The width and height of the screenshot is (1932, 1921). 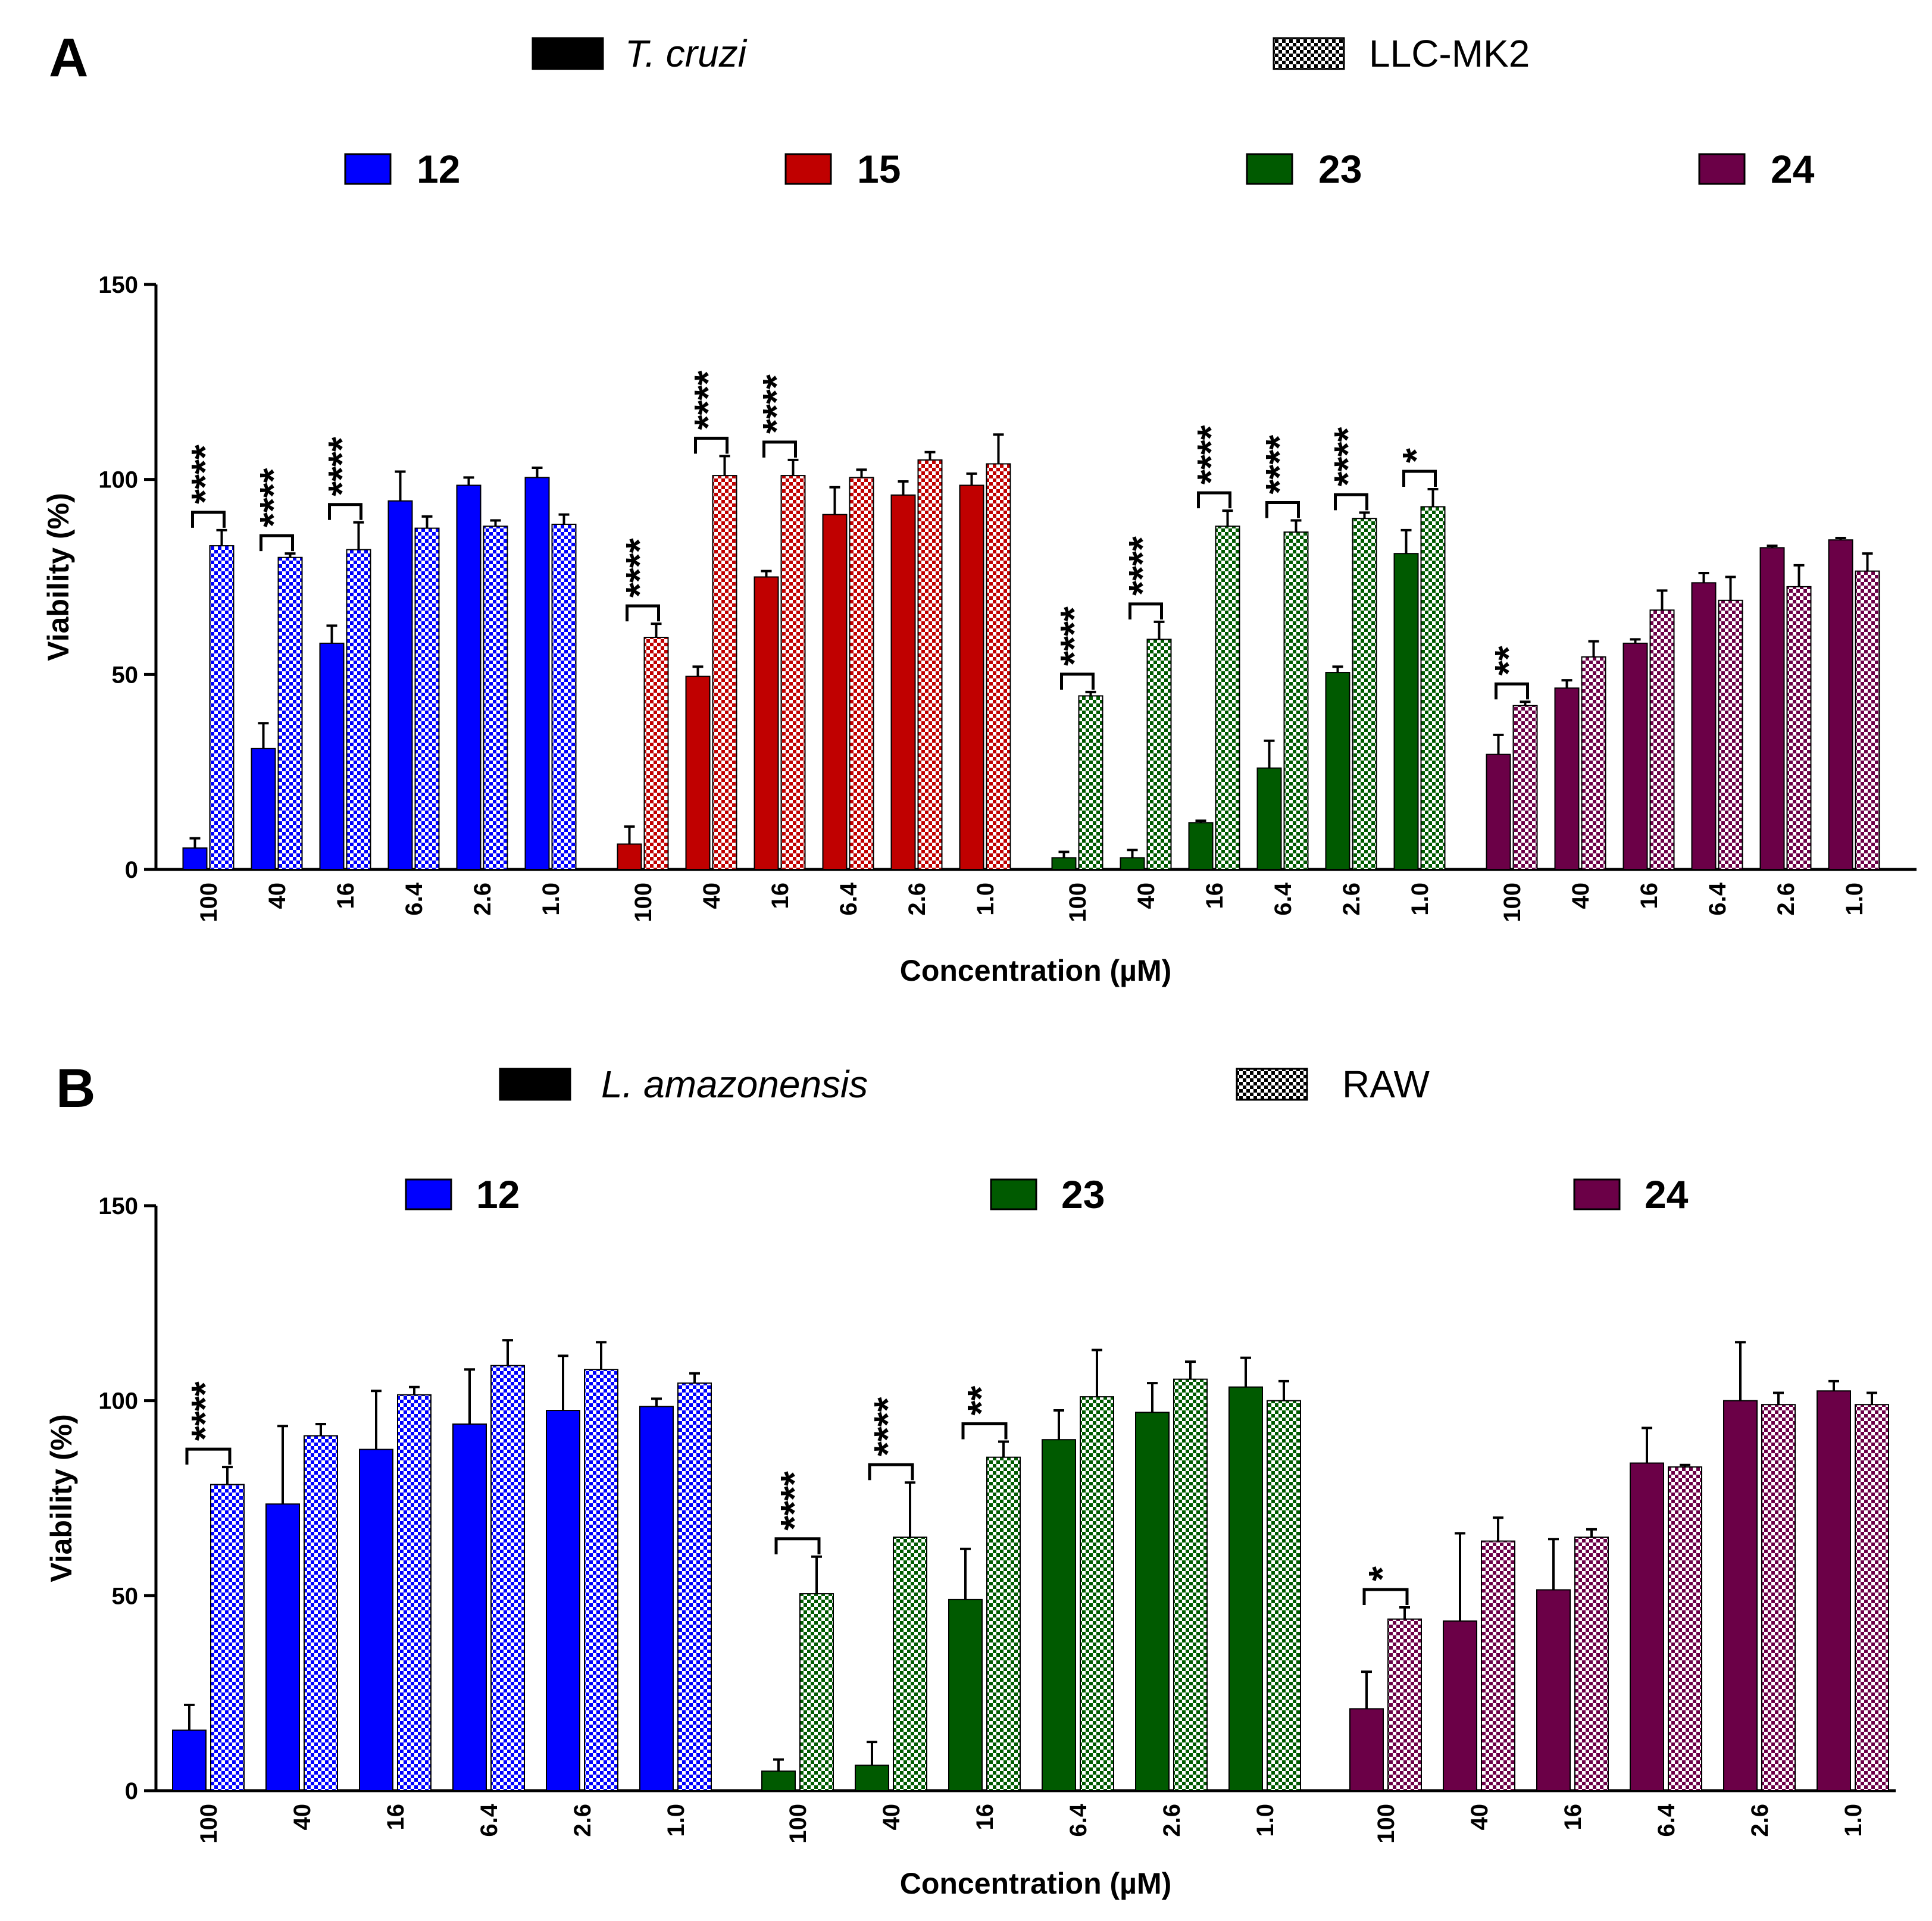 What do you see at coordinates (1730, 734) in the screenshot?
I see `panel-a-bar-24-host-6.4` at bounding box center [1730, 734].